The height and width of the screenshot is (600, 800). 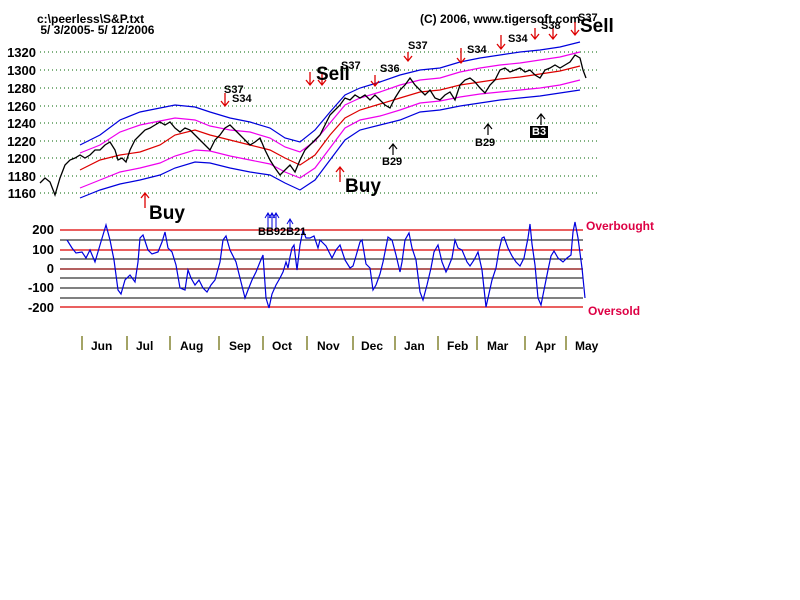 What do you see at coordinates (333, 74) in the screenshot?
I see `sell-signal-nov: Sell` at bounding box center [333, 74].